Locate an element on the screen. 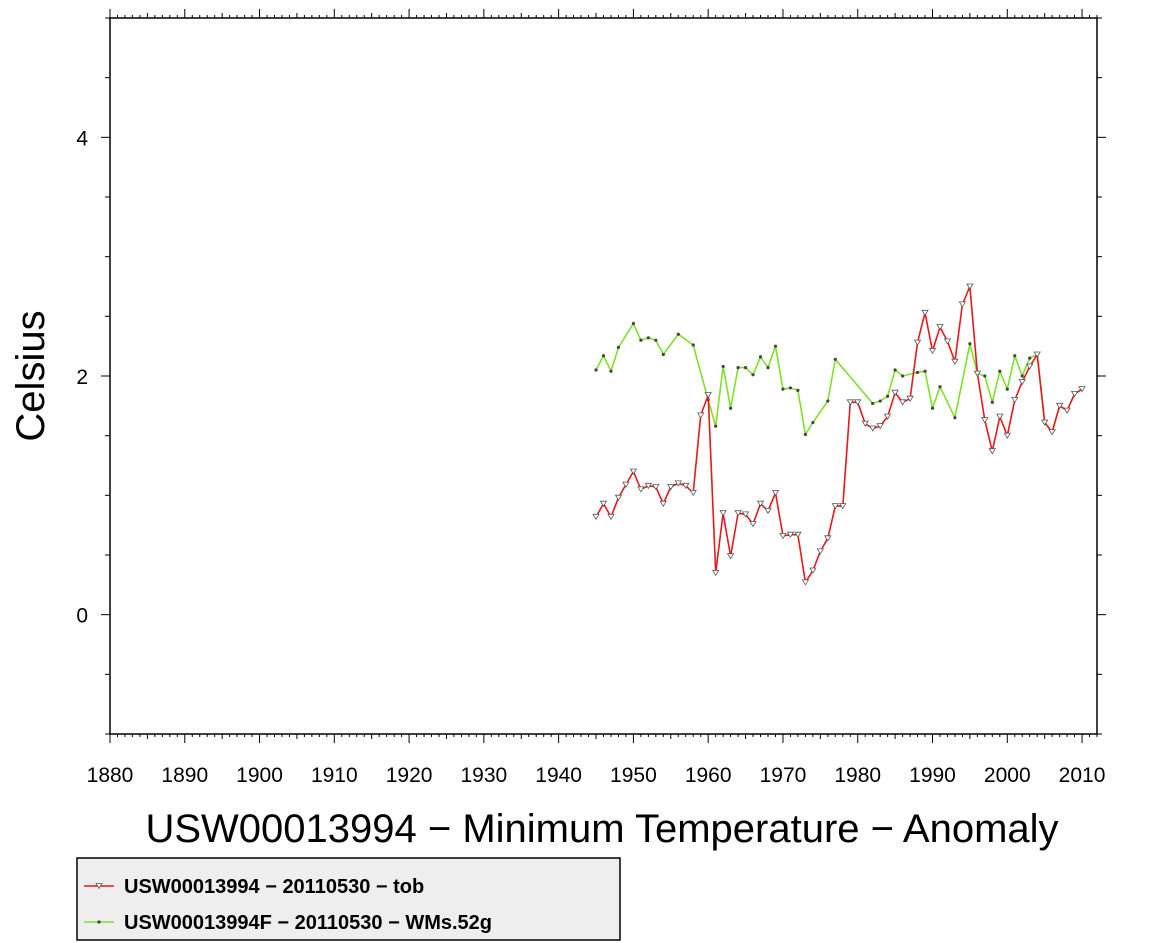 The image size is (1154, 943). x-tick-label: 1950 is located at coordinates (633, 775).